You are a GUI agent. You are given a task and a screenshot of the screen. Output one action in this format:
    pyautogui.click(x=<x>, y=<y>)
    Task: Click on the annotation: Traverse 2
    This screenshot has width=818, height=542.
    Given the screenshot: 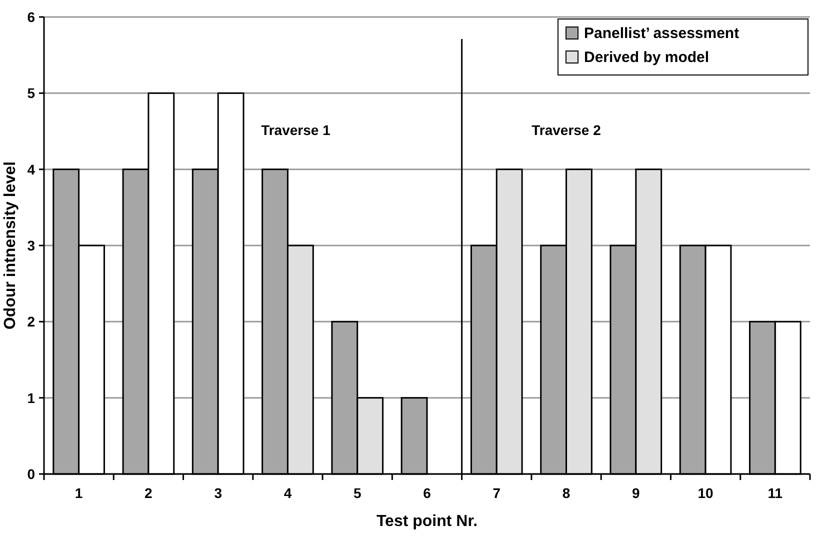 What is the action you would take?
    pyautogui.click(x=567, y=130)
    